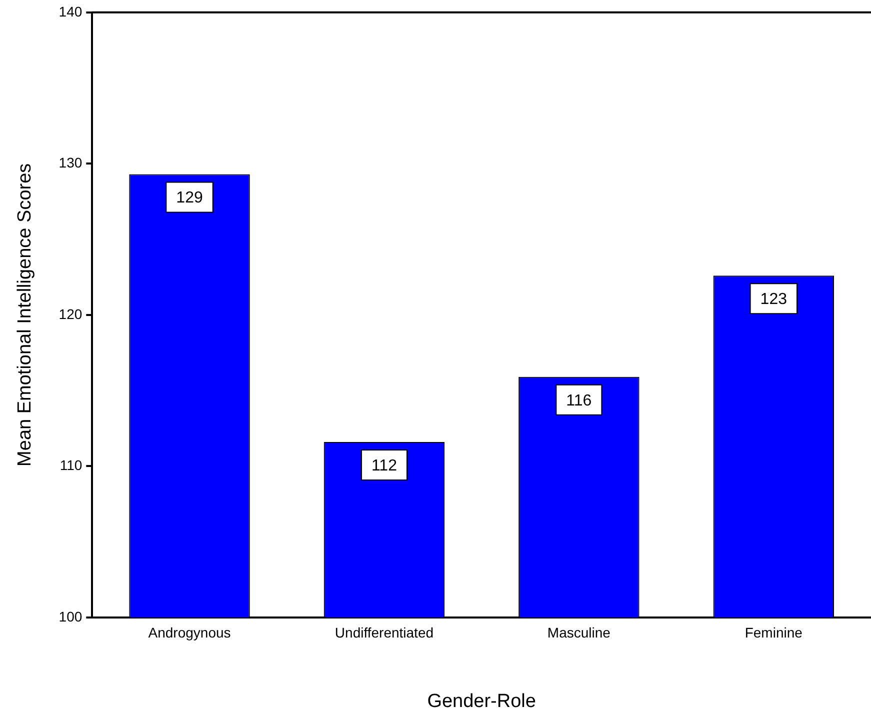 This screenshot has width=871, height=727. What do you see at coordinates (384, 632) in the screenshot?
I see `x-tick-label: Undifferentiated` at bounding box center [384, 632].